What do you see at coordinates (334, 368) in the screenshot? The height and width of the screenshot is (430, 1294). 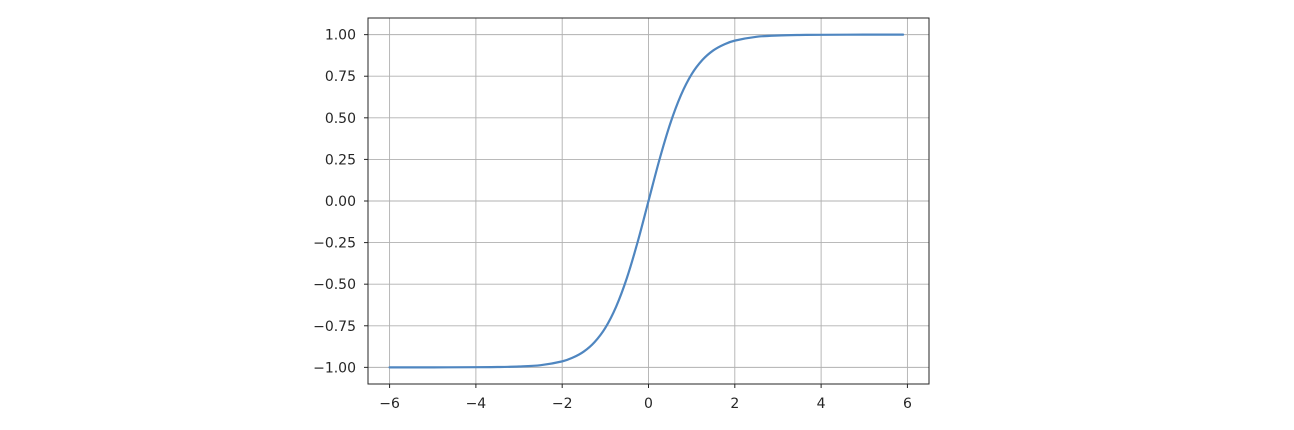 I see `y-tick-label: −1.00` at bounding box center [334, 368].